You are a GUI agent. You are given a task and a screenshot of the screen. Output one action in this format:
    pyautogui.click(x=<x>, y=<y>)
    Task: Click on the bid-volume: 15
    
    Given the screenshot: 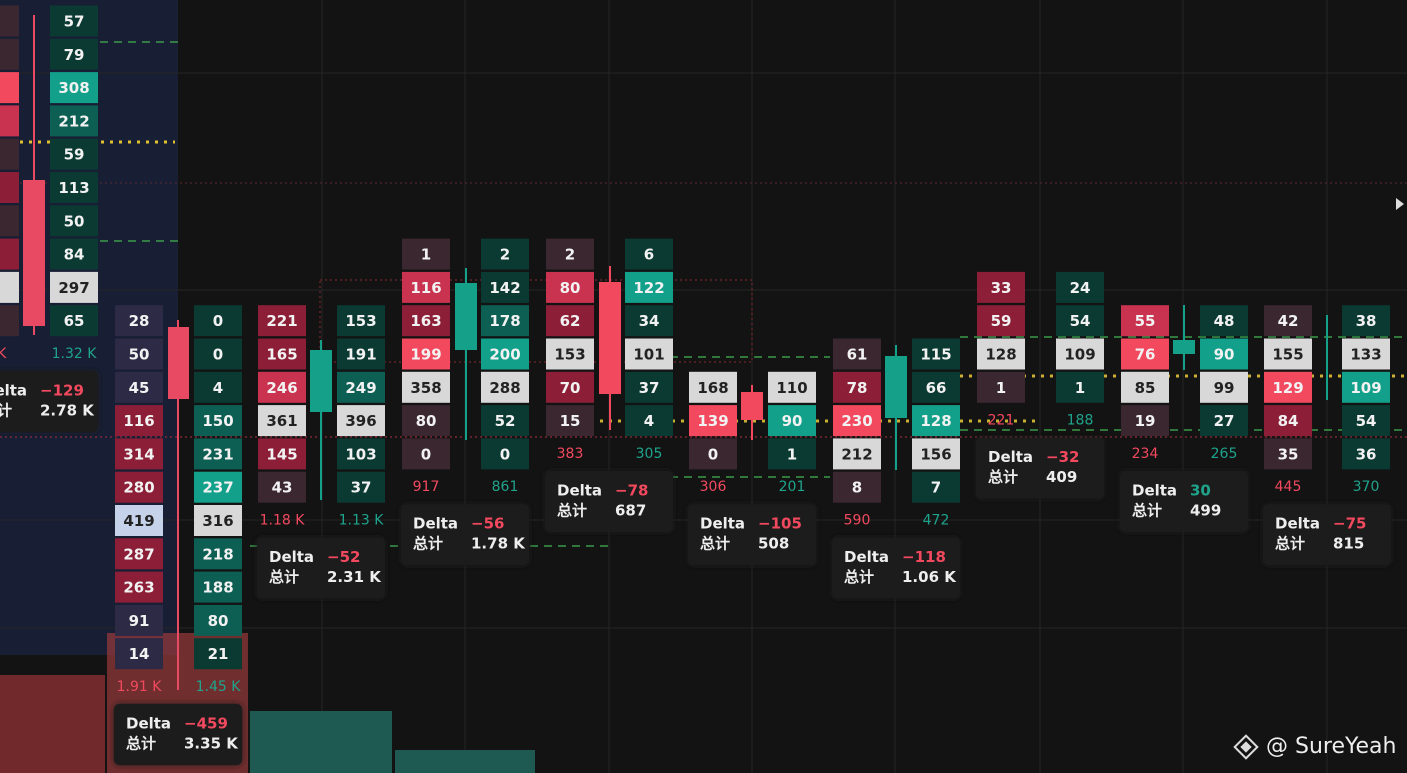 What is the action you would take?
    pyautogui.click(x=570, y=421)
    